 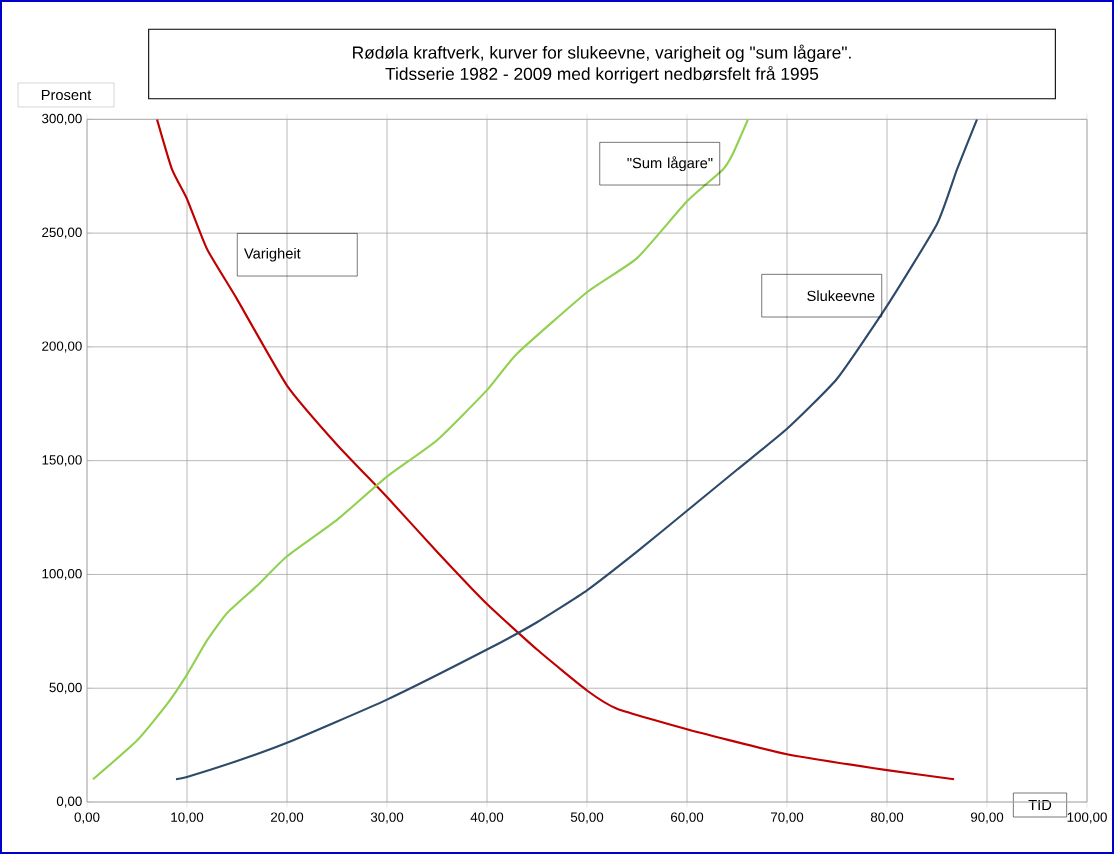 What do you see at coordinates (62, 347) in the screenshot?
I see `y-tick-label: 200,00` at bounding box center [62, 347].